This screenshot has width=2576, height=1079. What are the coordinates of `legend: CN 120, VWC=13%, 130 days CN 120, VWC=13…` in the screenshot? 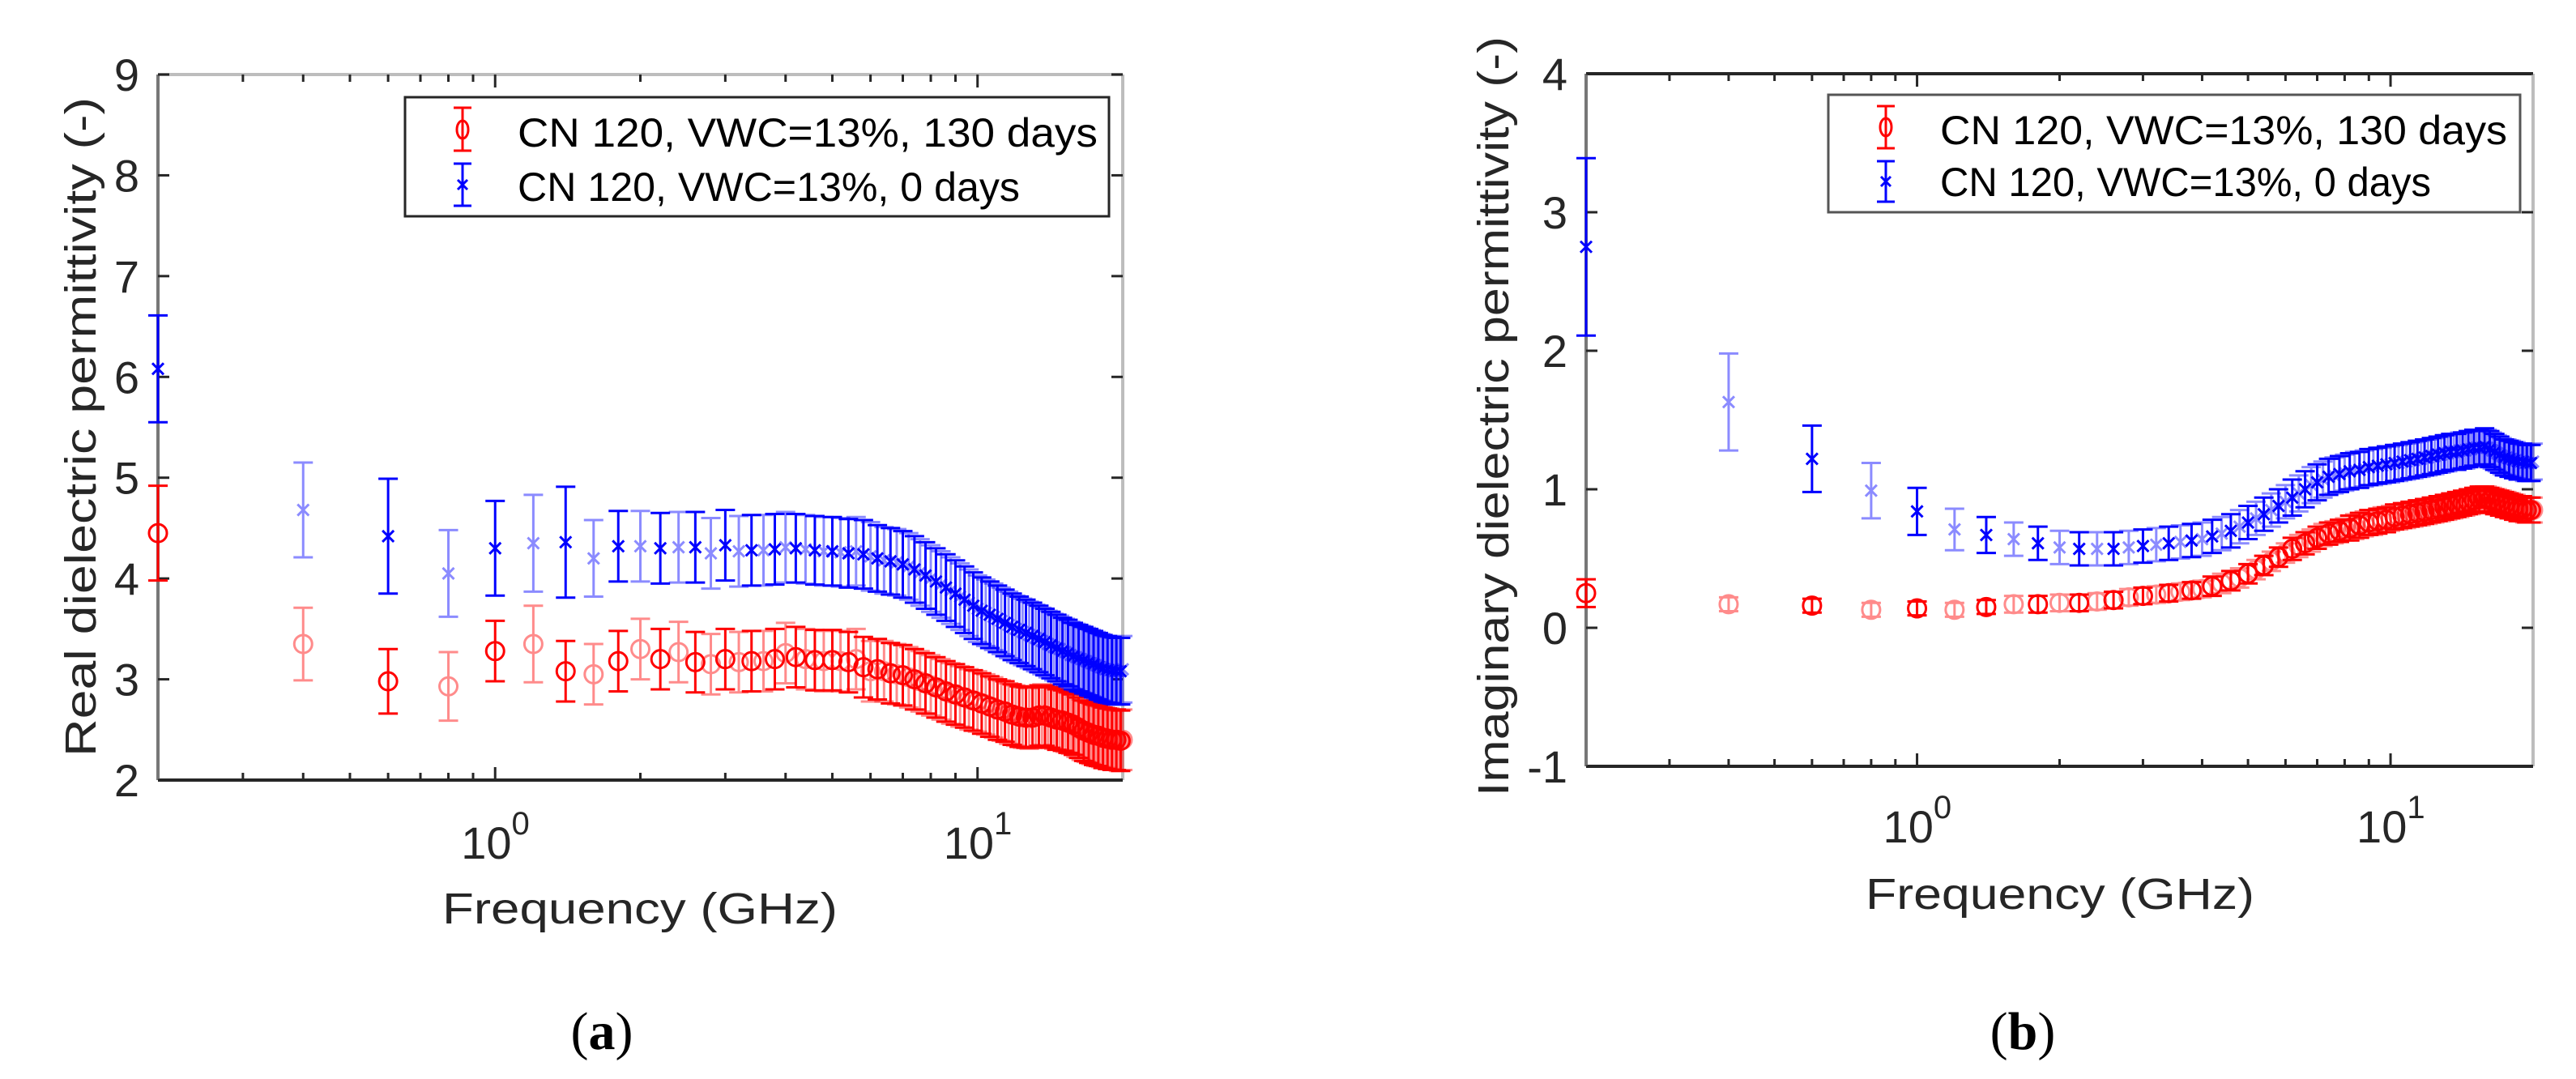 It's located at (2174, 153).